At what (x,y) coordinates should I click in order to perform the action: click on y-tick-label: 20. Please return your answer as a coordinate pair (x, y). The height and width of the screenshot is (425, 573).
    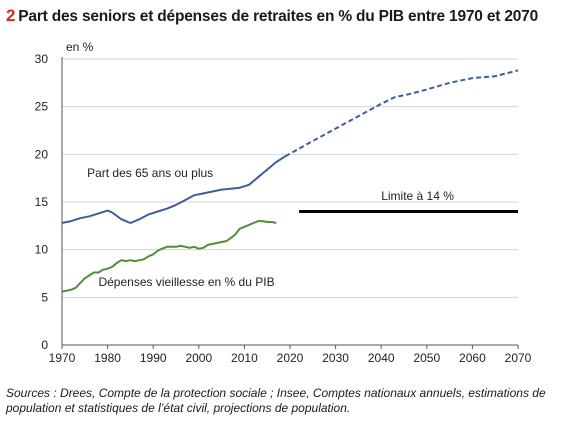
    Looking at the image, I should click on (42, 154).